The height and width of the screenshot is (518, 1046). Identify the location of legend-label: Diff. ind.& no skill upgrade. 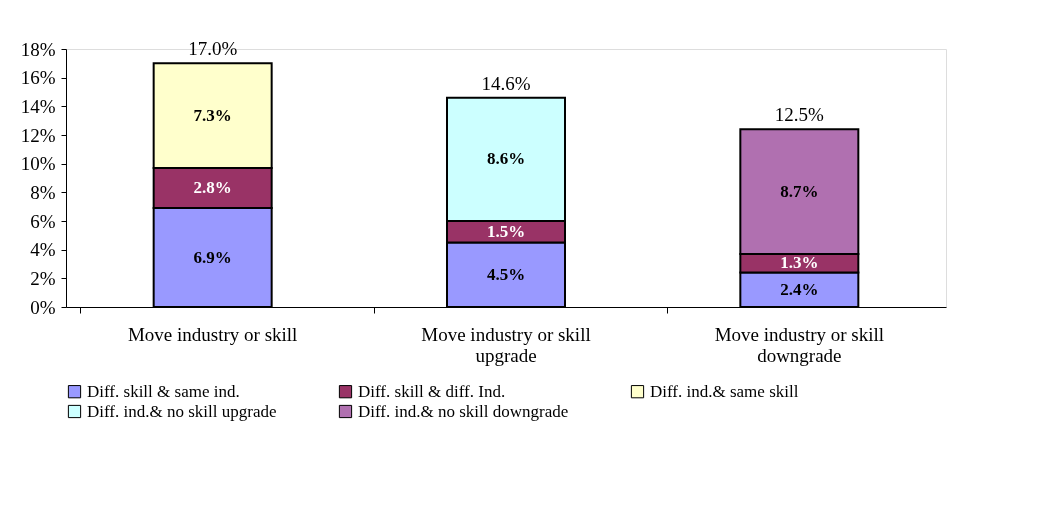
(182, 411).